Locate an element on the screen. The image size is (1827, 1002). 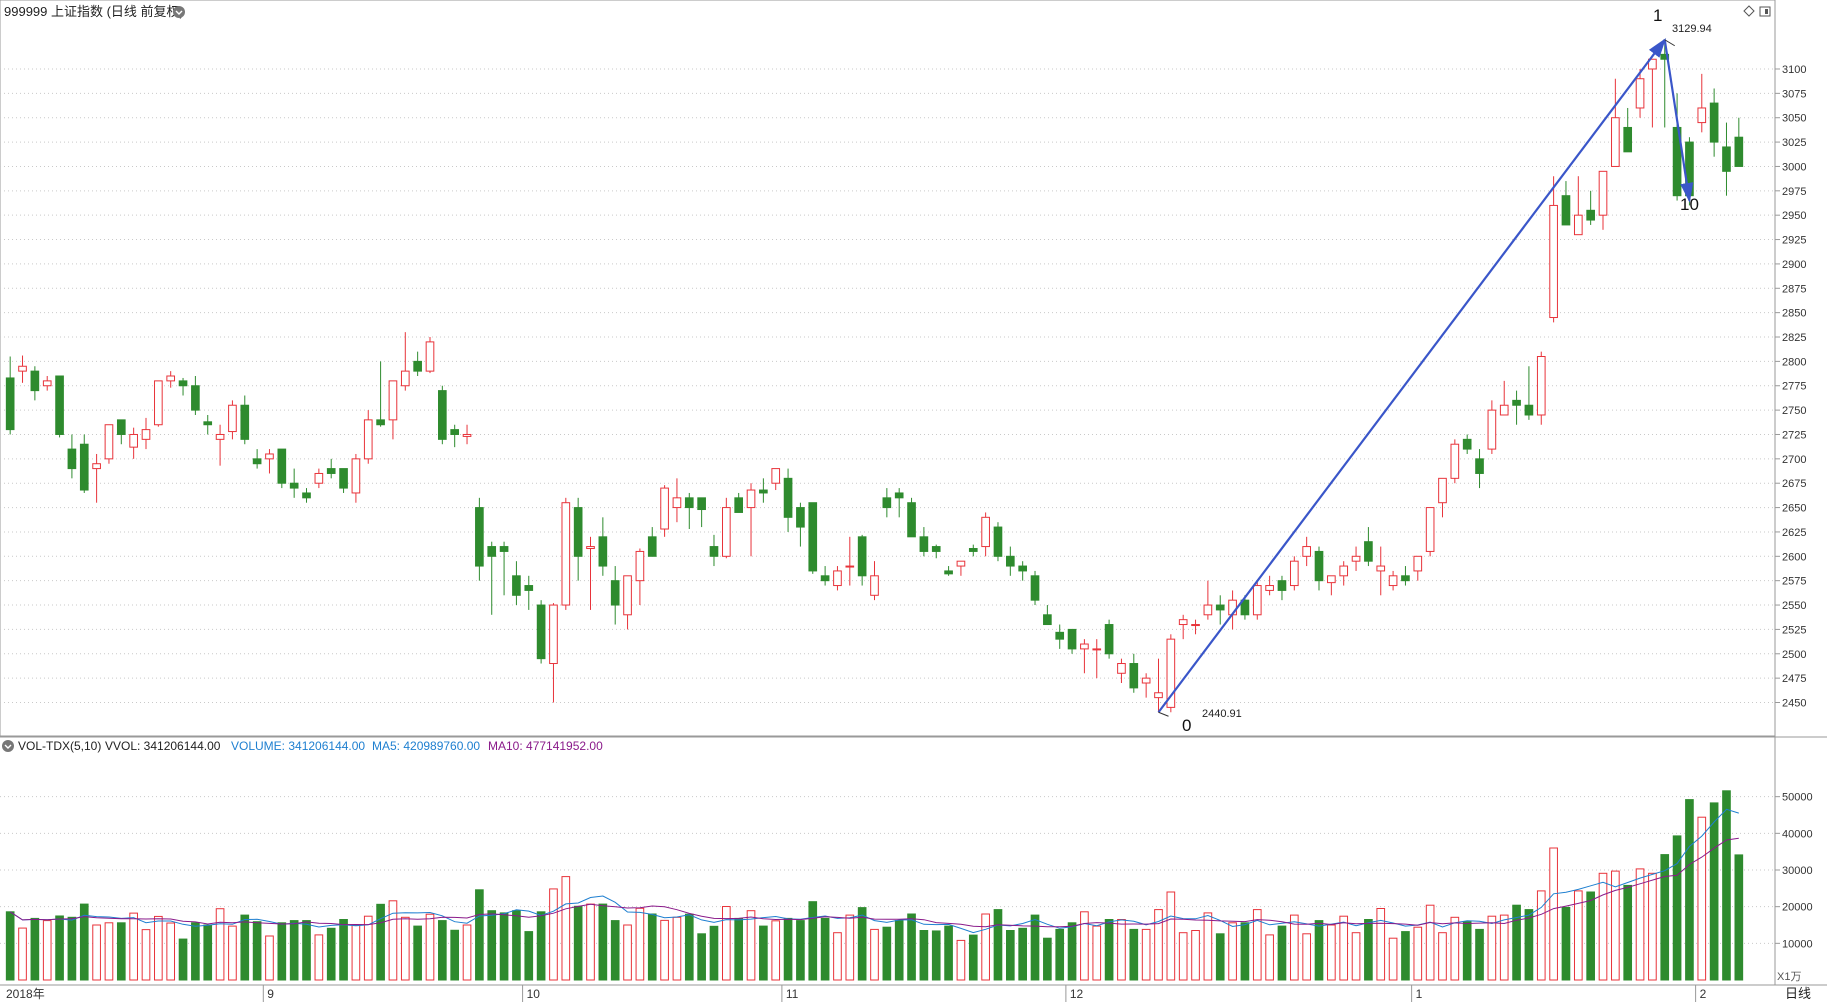
time-axis-label: 1 is located at coordinates (1419, 994).